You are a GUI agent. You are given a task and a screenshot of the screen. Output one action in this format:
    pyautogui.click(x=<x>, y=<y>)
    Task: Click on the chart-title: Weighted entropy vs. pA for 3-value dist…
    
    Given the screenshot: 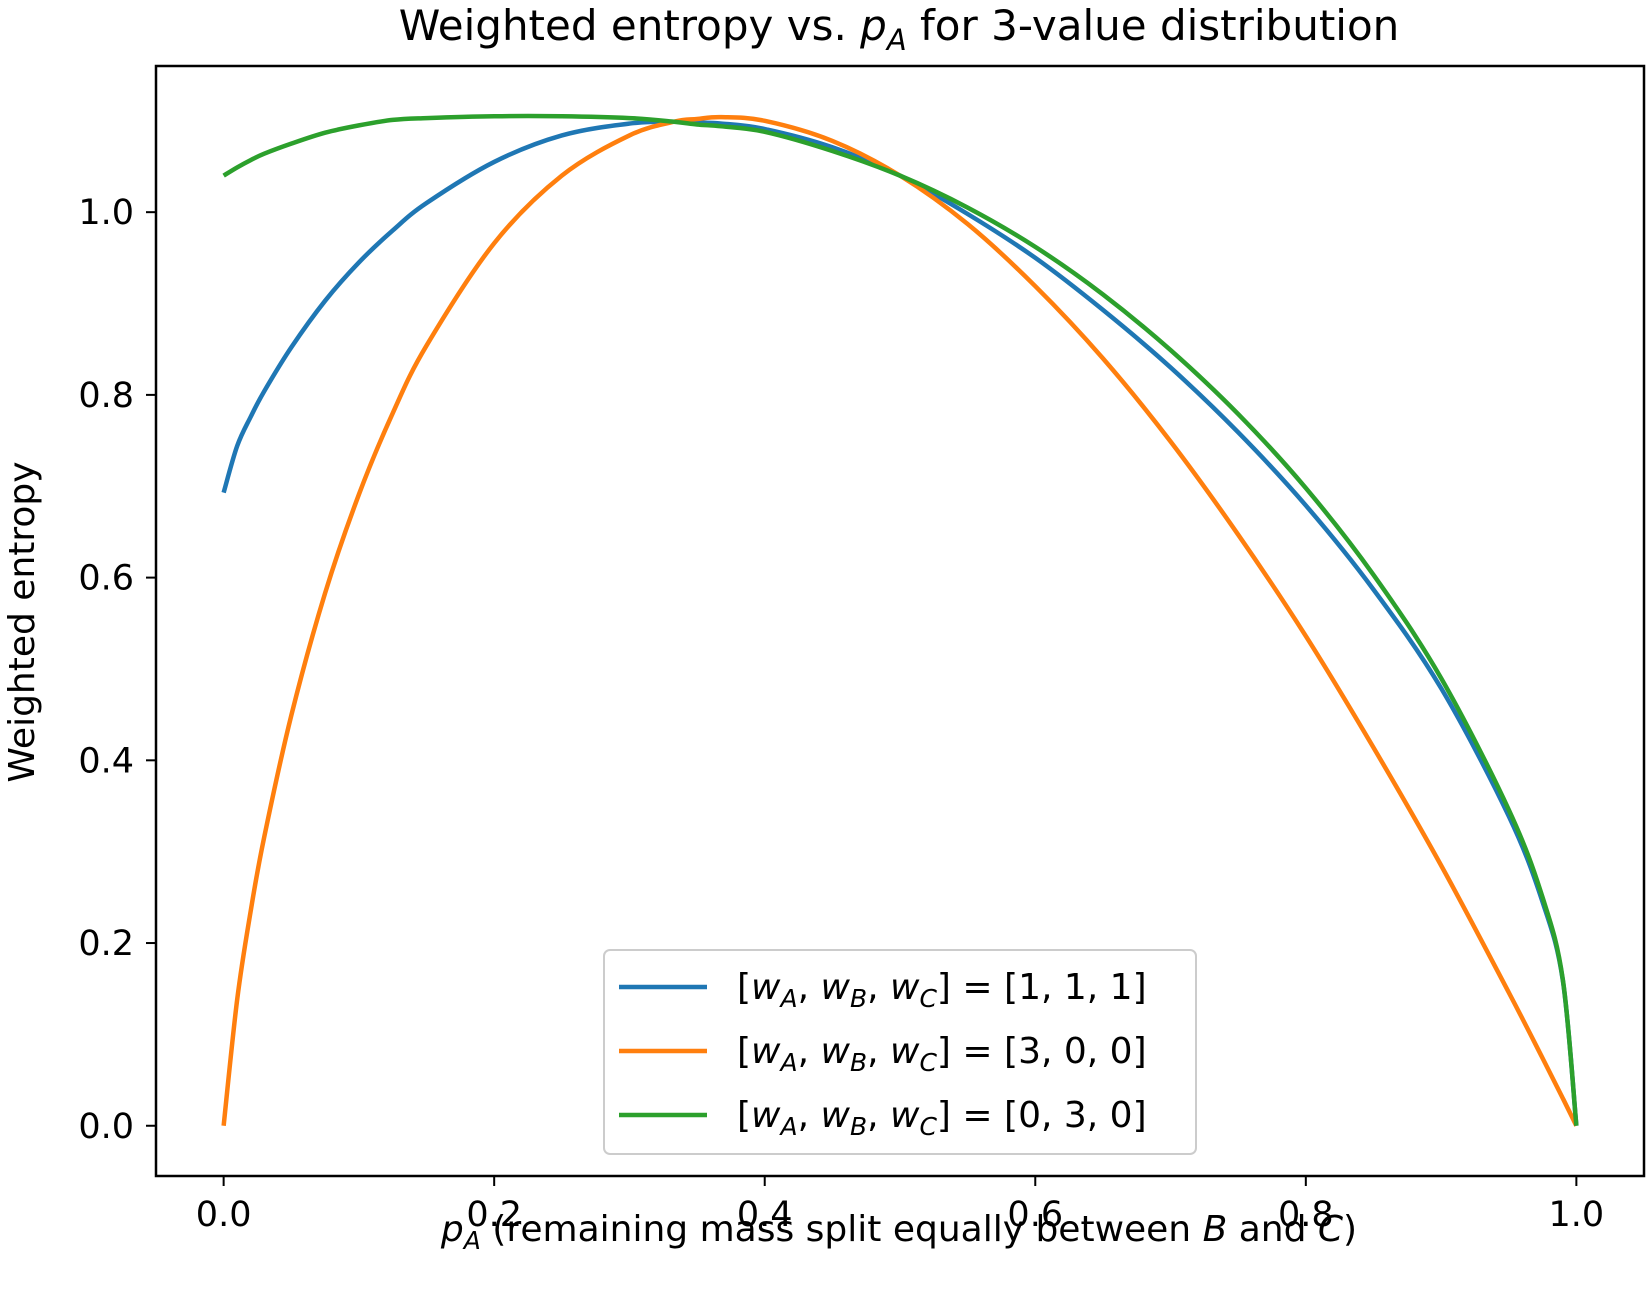 What is the action you would take?
    pyautogui.click(x=899, y=29)
    